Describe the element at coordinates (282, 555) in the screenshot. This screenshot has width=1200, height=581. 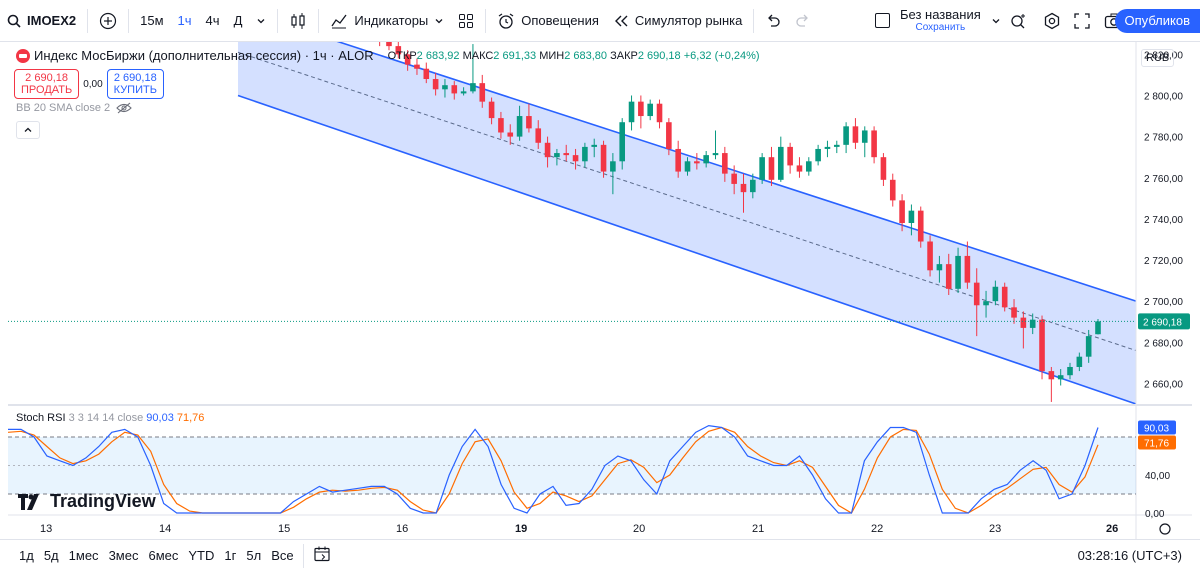
I see `range-all: Все` at that location.